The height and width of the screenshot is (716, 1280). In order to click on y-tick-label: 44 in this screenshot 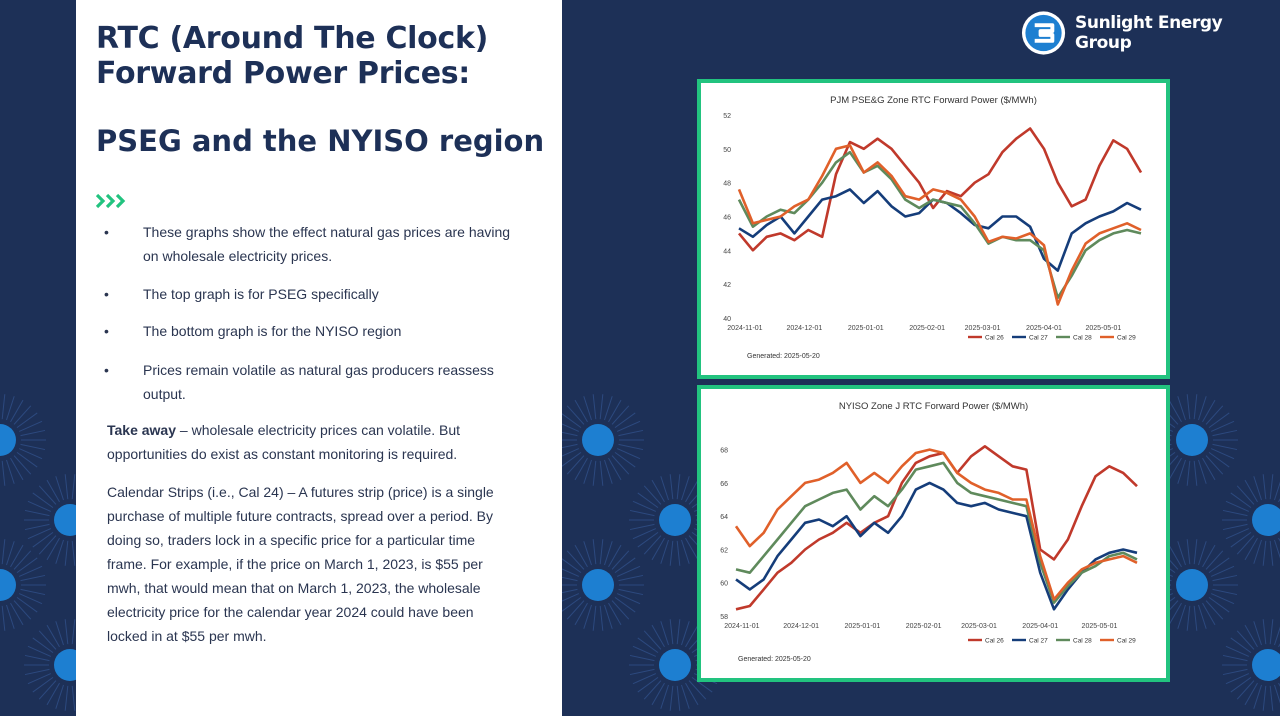, I will do `click(727, 251)`.